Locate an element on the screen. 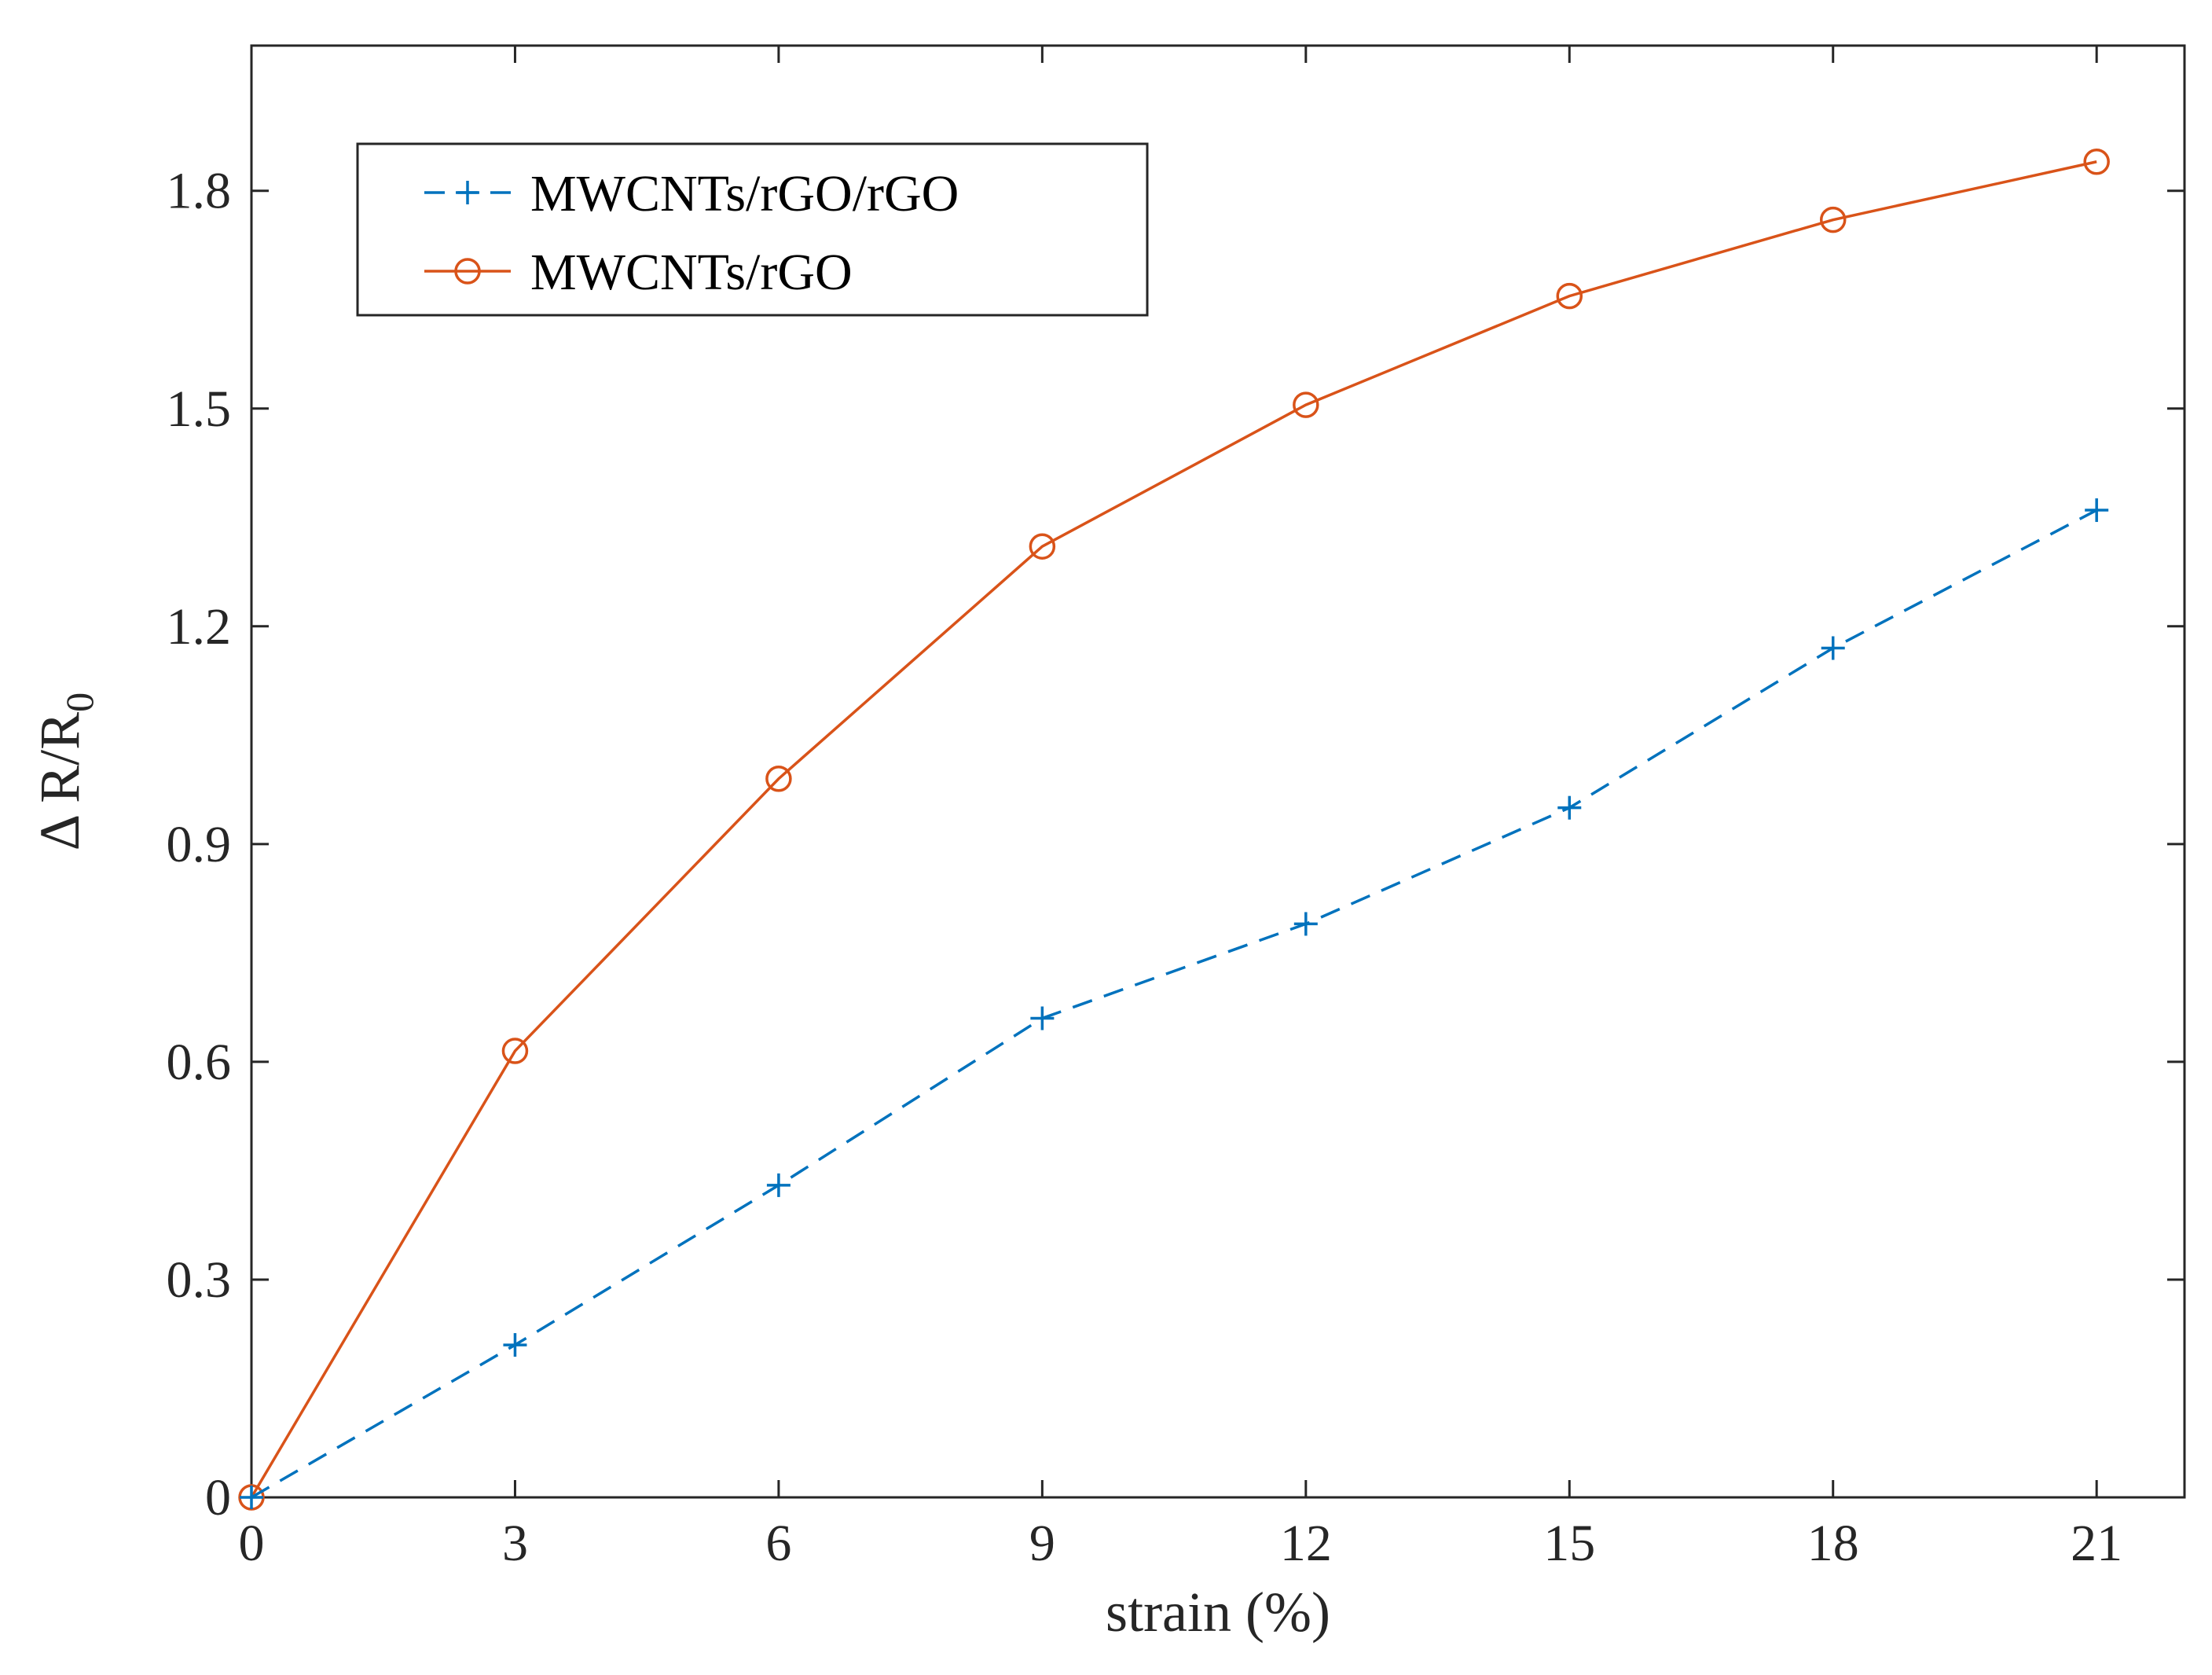 This screenshot has height=1675, width=2212. y-tick-label: 0.3 is located at coordinates (199, 1280).